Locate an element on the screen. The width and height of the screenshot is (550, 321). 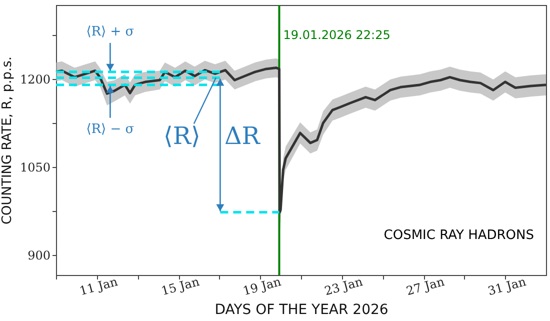
annotation: ⟨R⟩ + σ is located at coordinates (110, 32).